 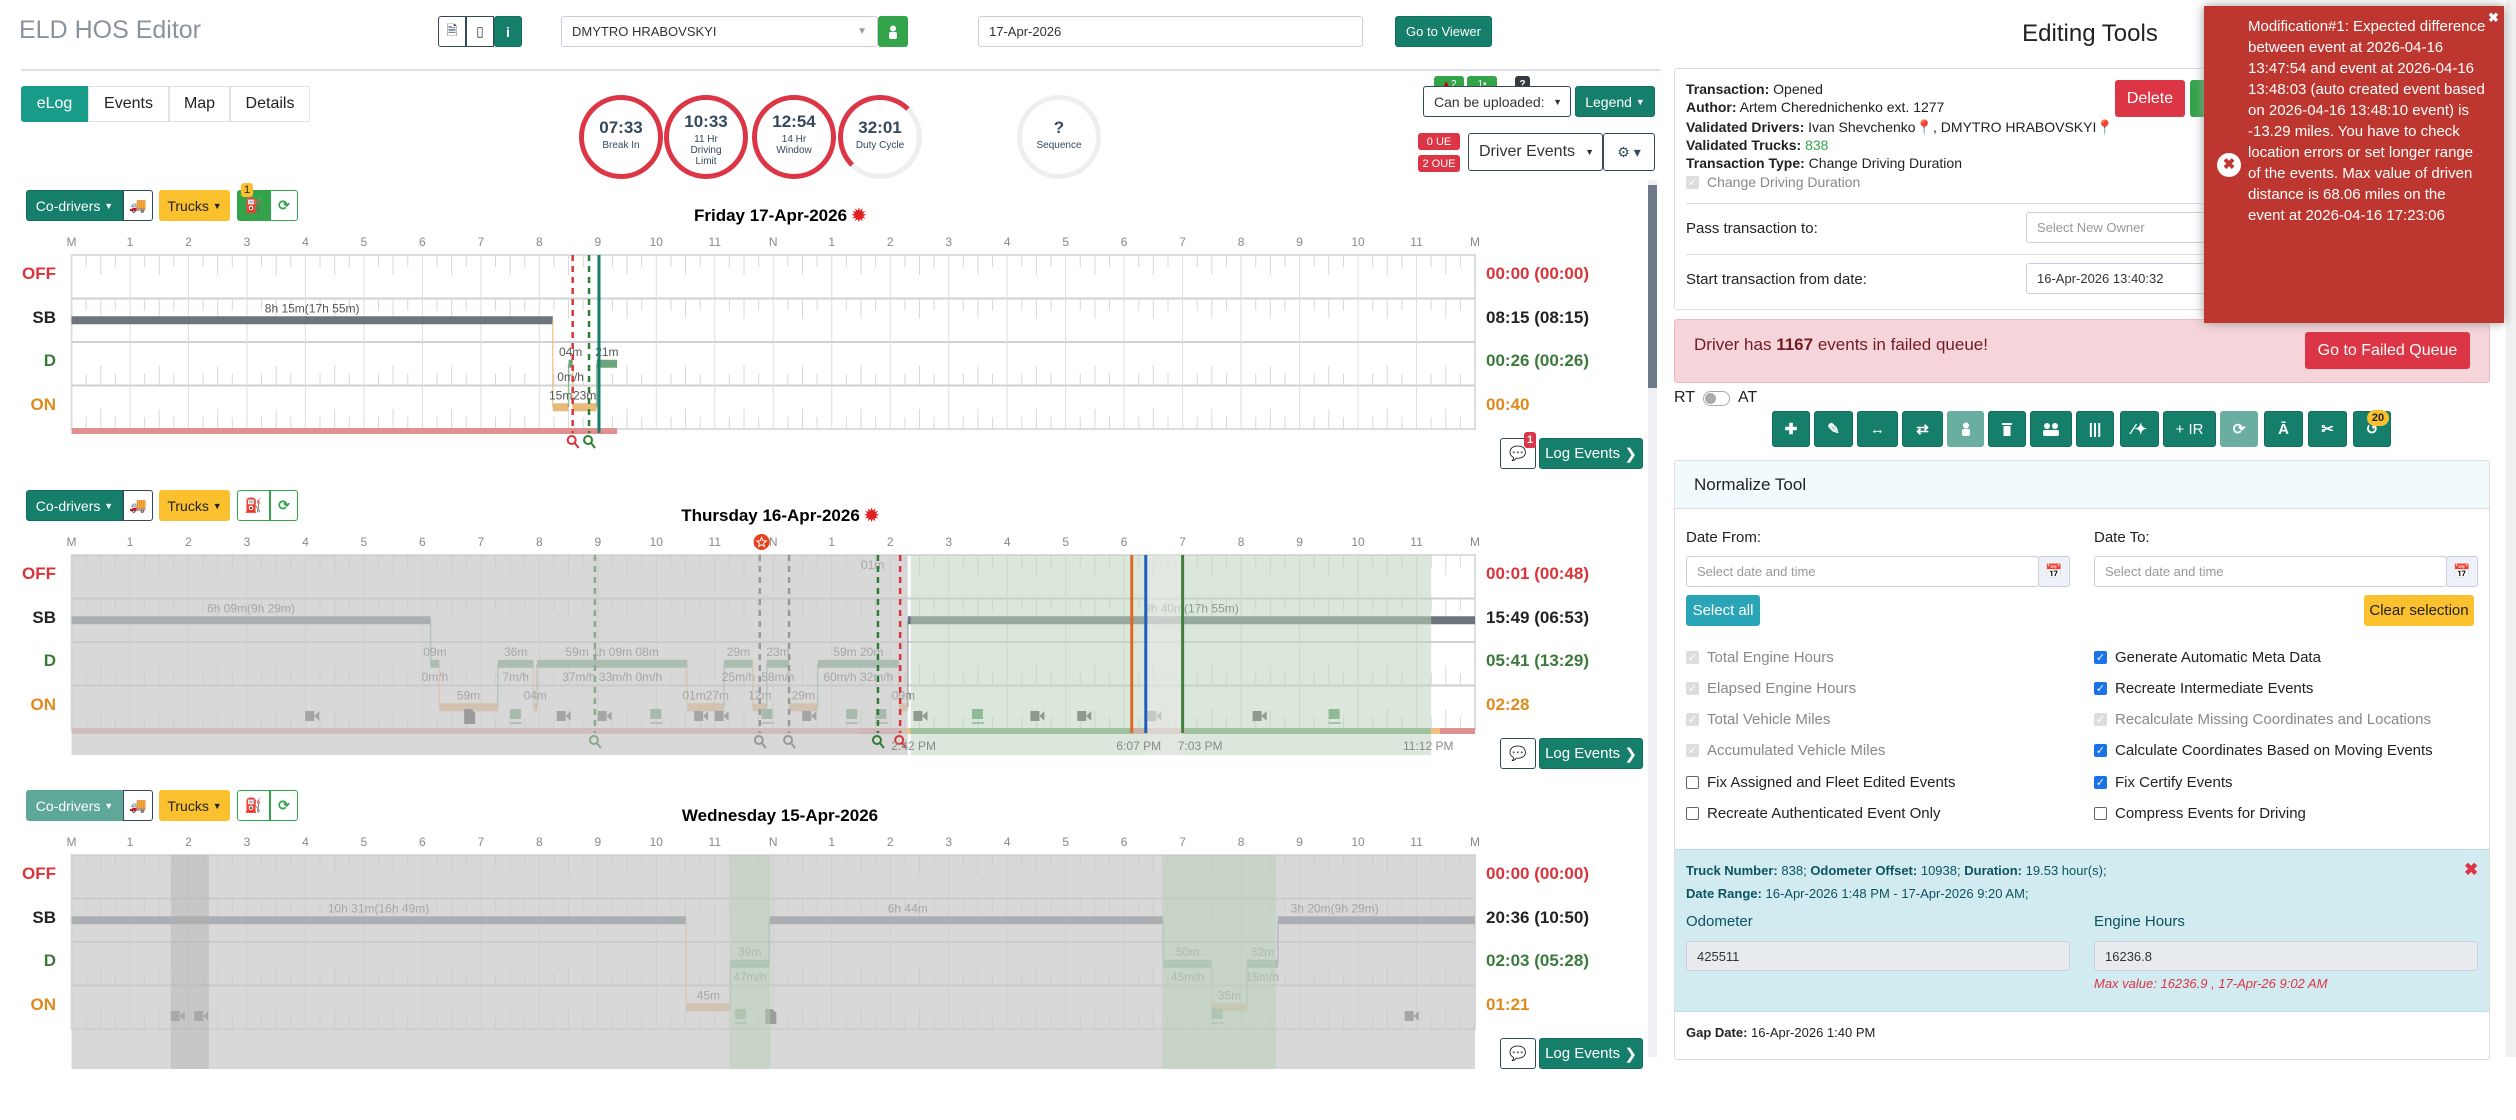 I want to click on can-be-uploaded-select: Can be uploaded: ▼, so click(x=1497, y=101).